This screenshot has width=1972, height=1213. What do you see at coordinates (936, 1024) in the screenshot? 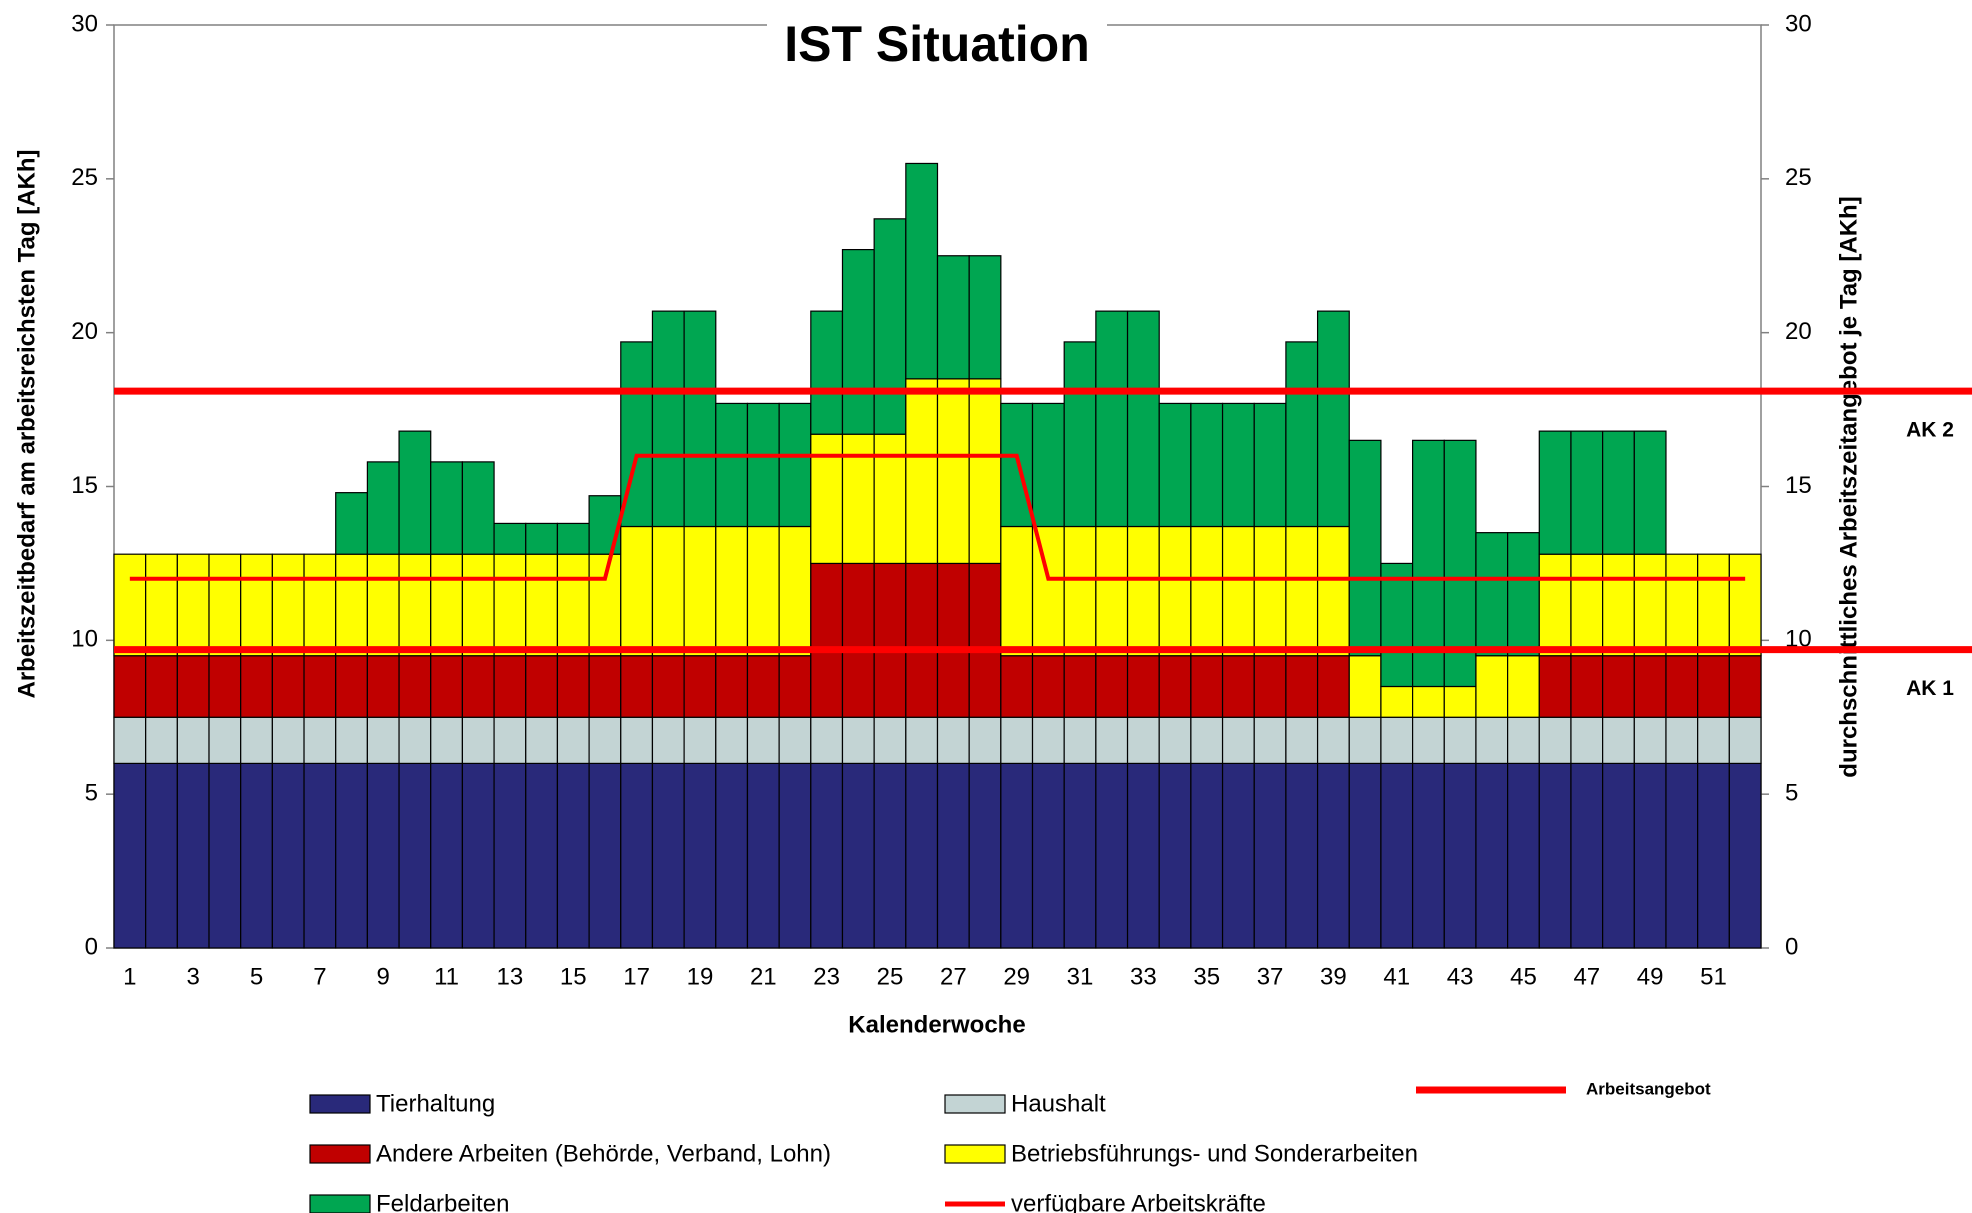
I see `x-axis-title: Kalenderwoche` at bounding box center [936, 1024].